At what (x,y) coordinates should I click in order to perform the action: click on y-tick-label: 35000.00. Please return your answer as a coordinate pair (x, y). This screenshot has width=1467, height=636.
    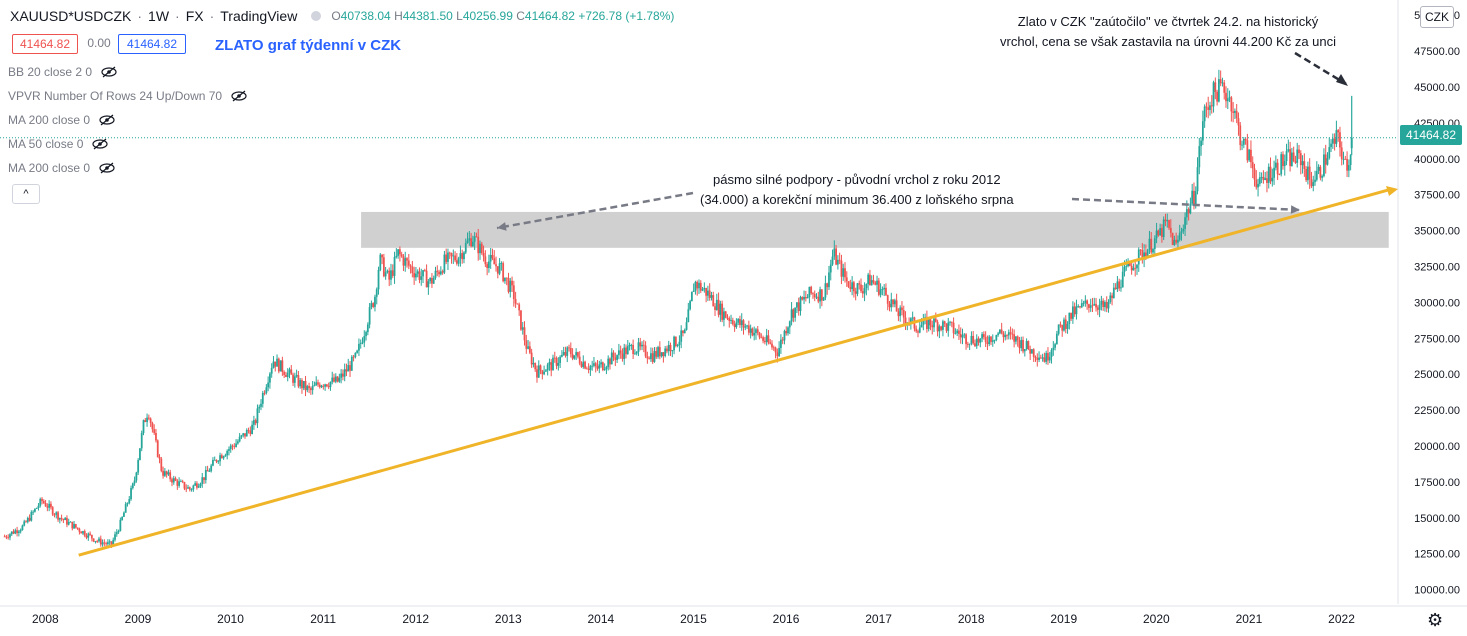
    Looking at the image, I should click on (1437, 232).